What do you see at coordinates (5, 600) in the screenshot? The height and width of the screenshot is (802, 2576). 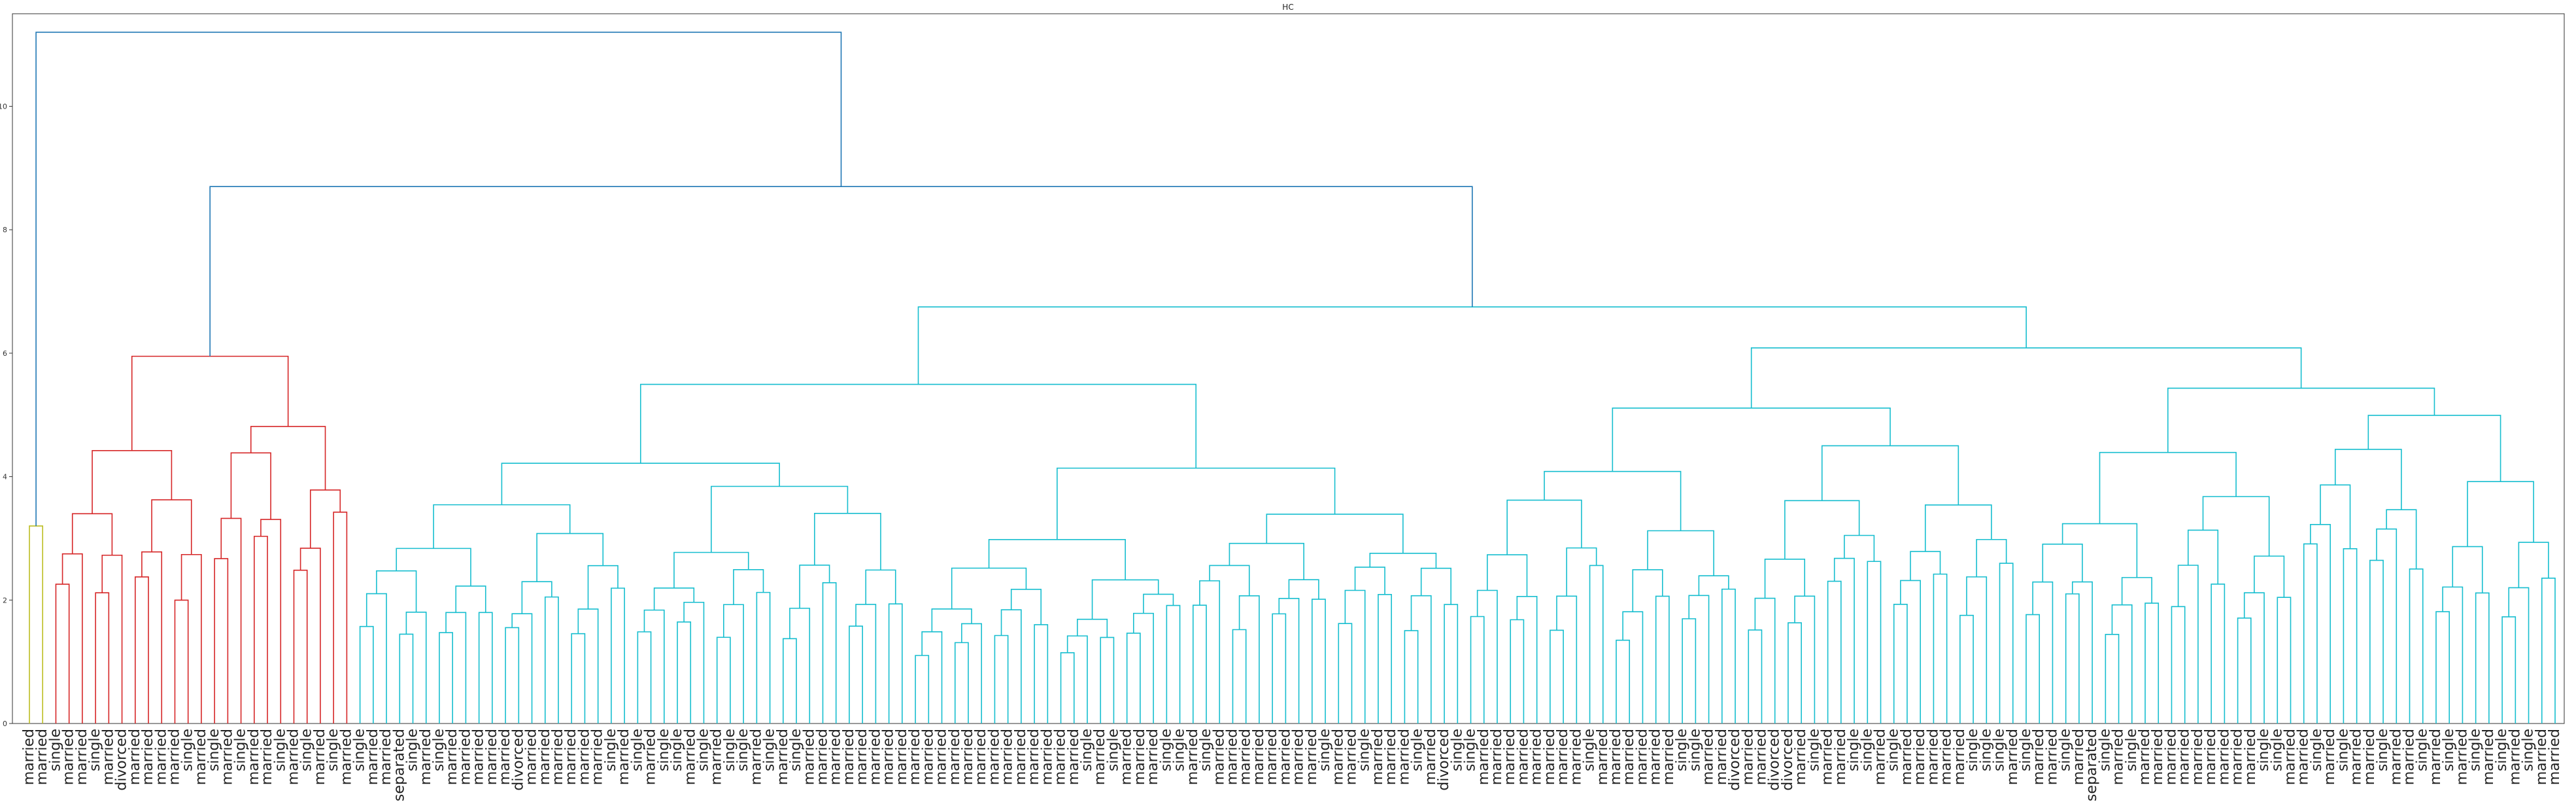 I see `y-tick-label: 2` at bounding box center [5, 600].